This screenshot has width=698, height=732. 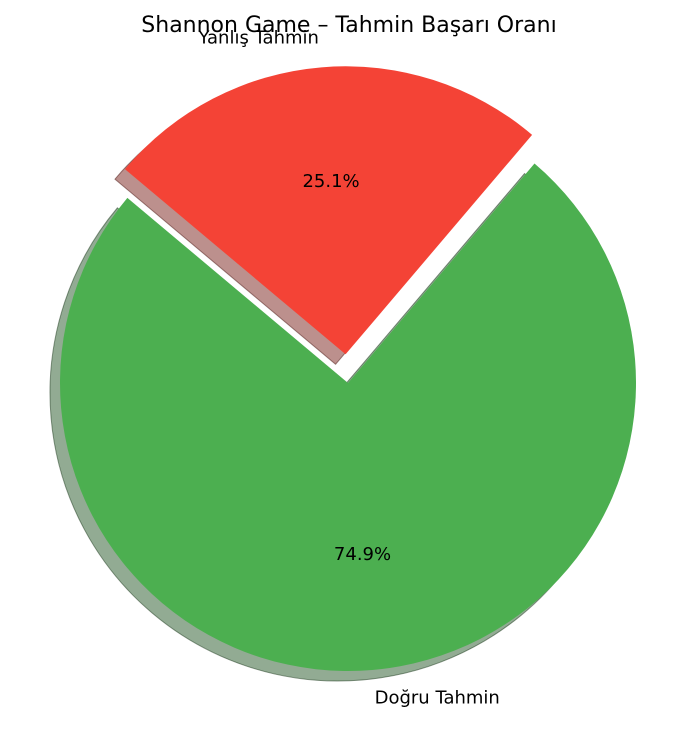 What do you see at coordinates (437, 698) in the screenshot?
I see `slice-label-dogru-tahmin: Doğru Tahmin` at bounding box center [437, 698].